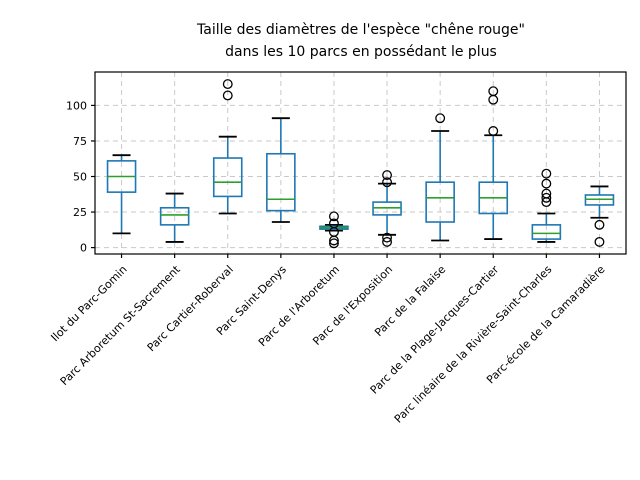 This screenshot has width=640, height=480. Describe the element at coordinates (76, 105) in the screenshot. I see `y-tick-label: 100` at that location.